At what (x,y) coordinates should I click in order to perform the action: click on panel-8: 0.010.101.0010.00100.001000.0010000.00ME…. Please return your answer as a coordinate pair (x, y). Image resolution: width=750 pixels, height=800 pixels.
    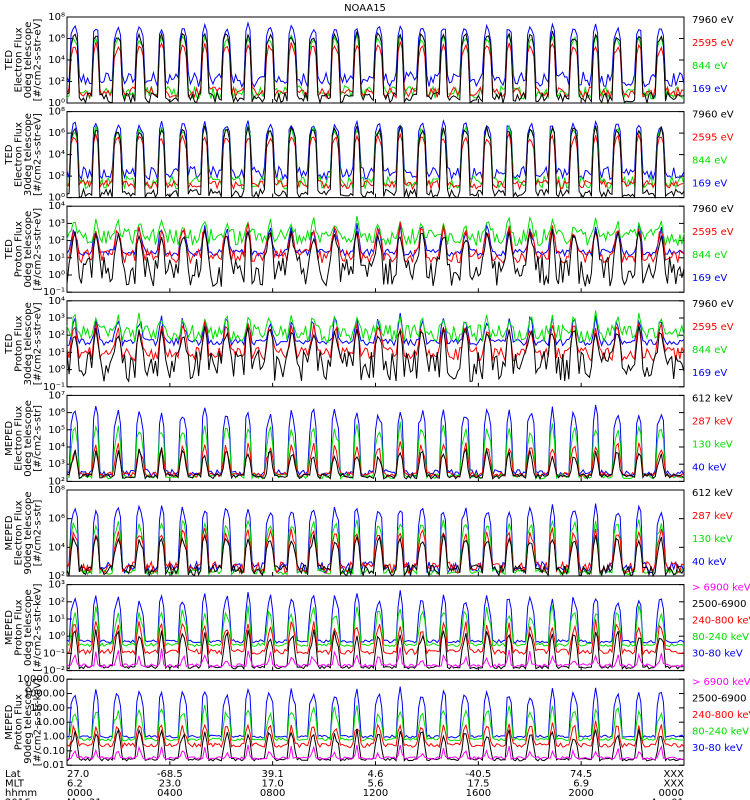
    Looking at the image, I should click on (377, 722).